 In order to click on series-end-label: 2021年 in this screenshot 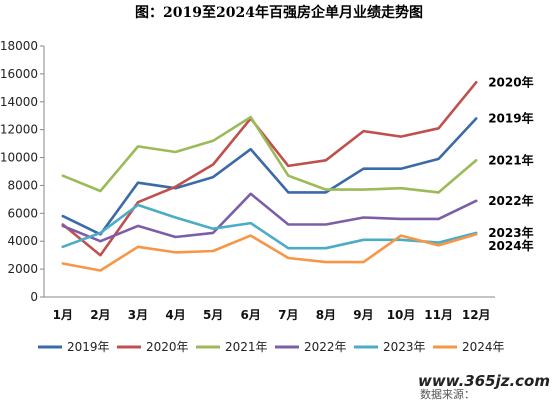, I will do `click(510, 159)`.